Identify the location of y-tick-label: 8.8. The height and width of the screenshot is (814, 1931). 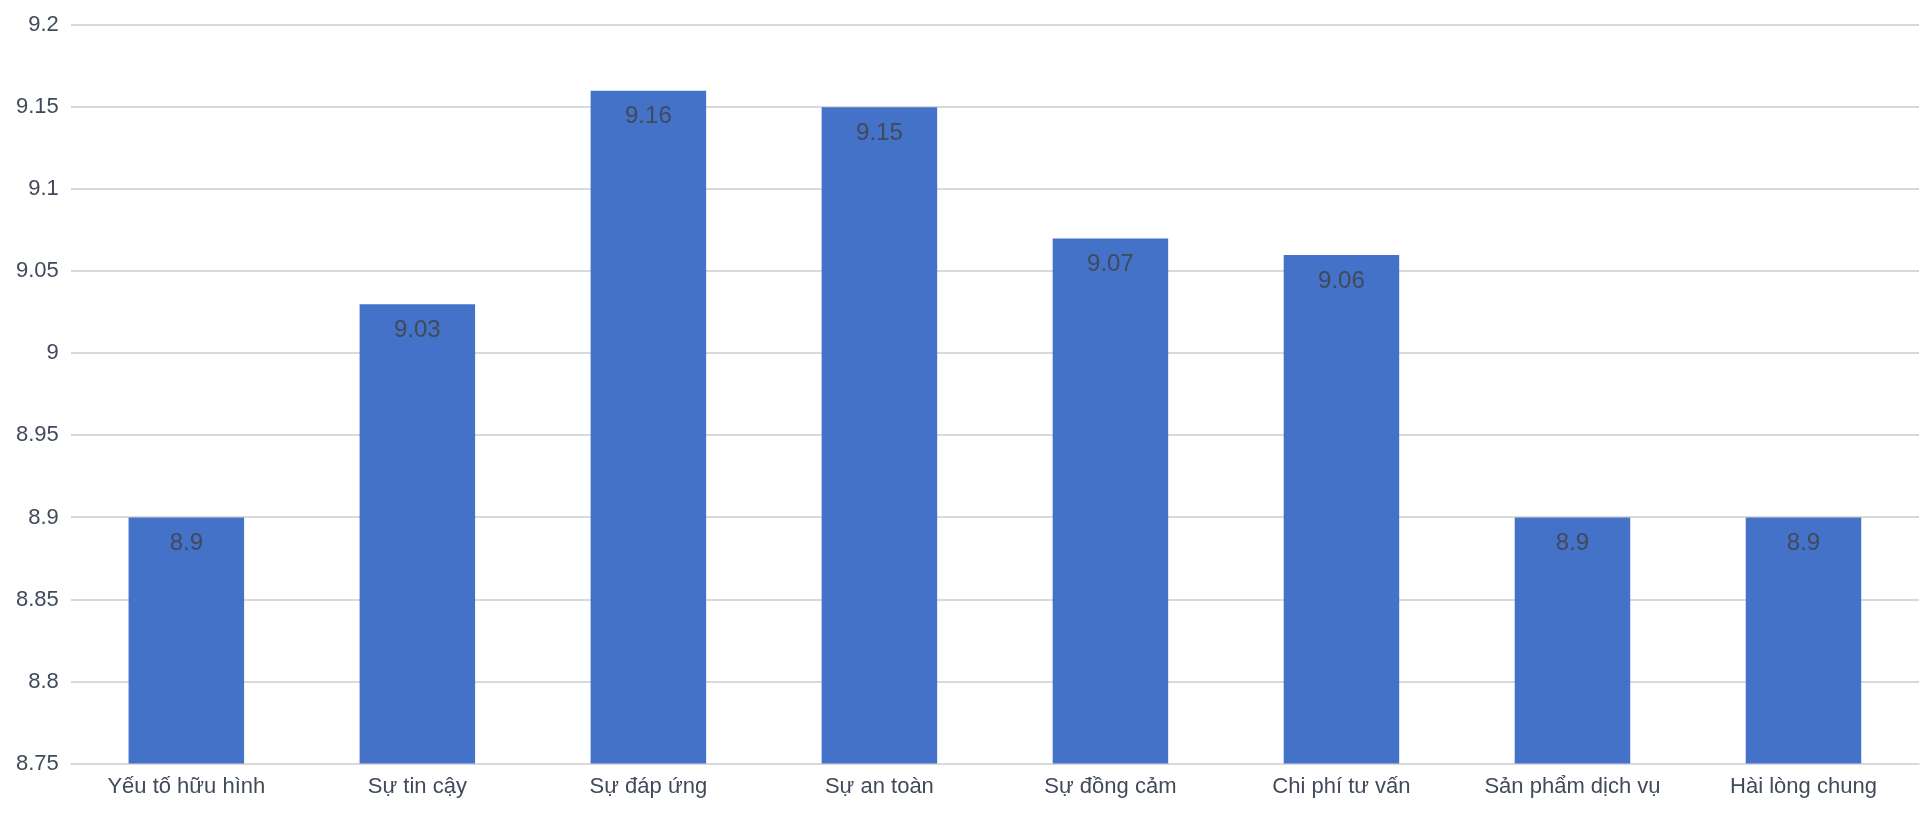
(43, 680).